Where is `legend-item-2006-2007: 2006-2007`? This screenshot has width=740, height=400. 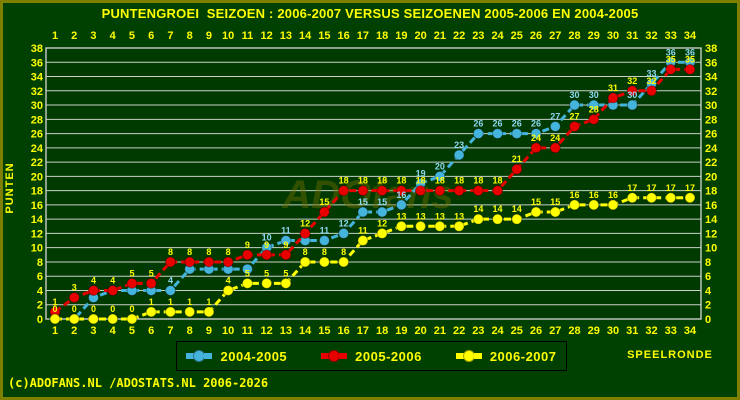 legend-item-2006-2007: 2006-2007 is located at coordinates (506, 356).